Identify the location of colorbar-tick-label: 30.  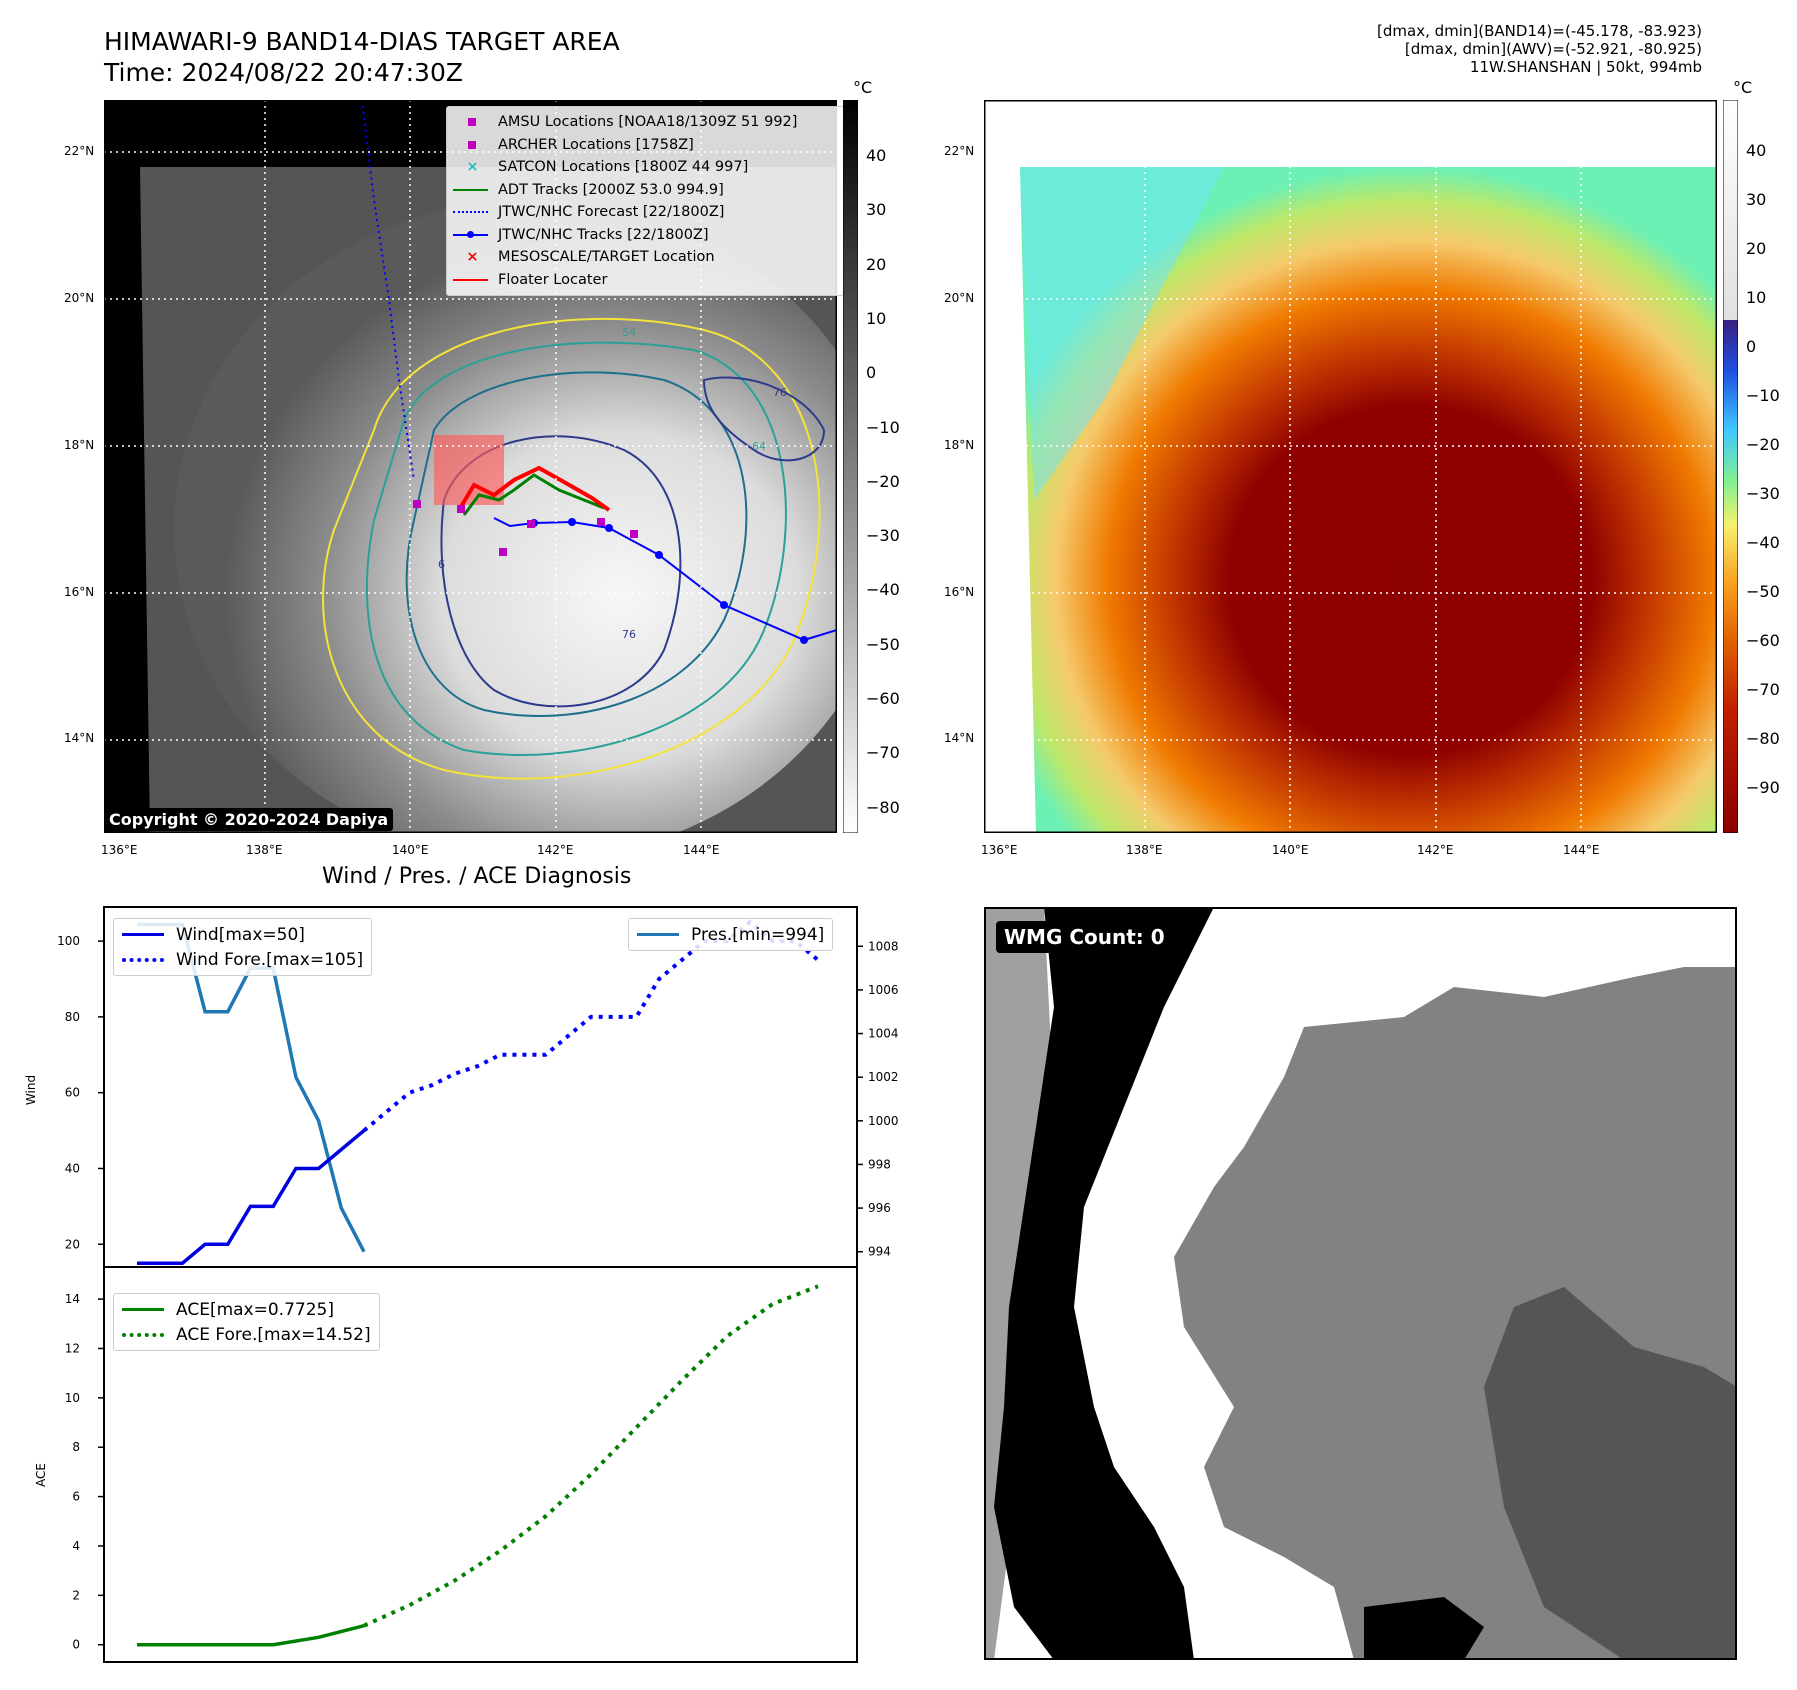
(1756, 199).